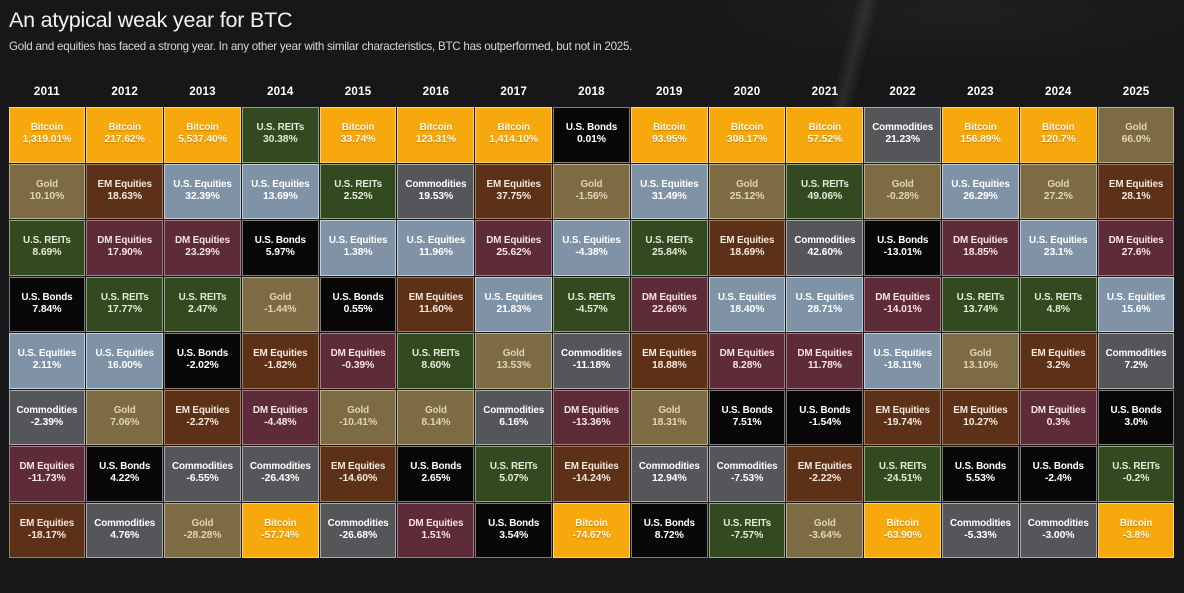  I want to click on cell-2017-emequities: EM Equities 37.75%, so click(514, 191).